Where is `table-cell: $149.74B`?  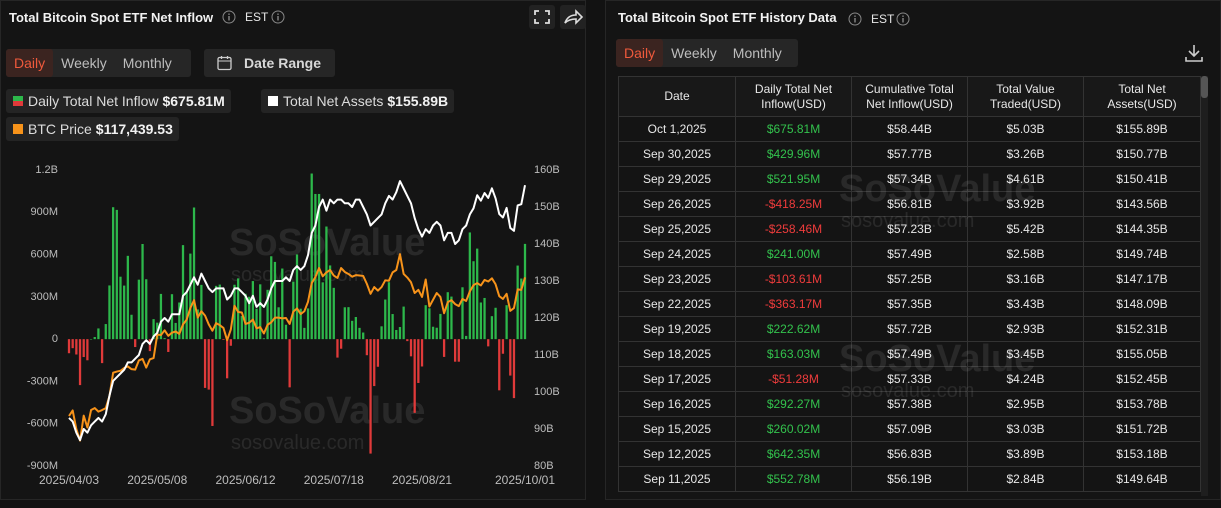
table-cell: $149.74B is located at coordinates (1142, 254).